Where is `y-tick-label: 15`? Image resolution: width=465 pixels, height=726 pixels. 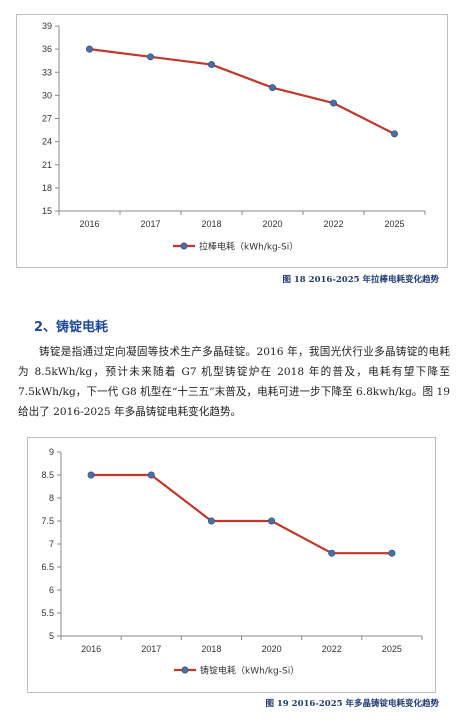
y-tick-label: 15 is located at coordinates (47, 211).